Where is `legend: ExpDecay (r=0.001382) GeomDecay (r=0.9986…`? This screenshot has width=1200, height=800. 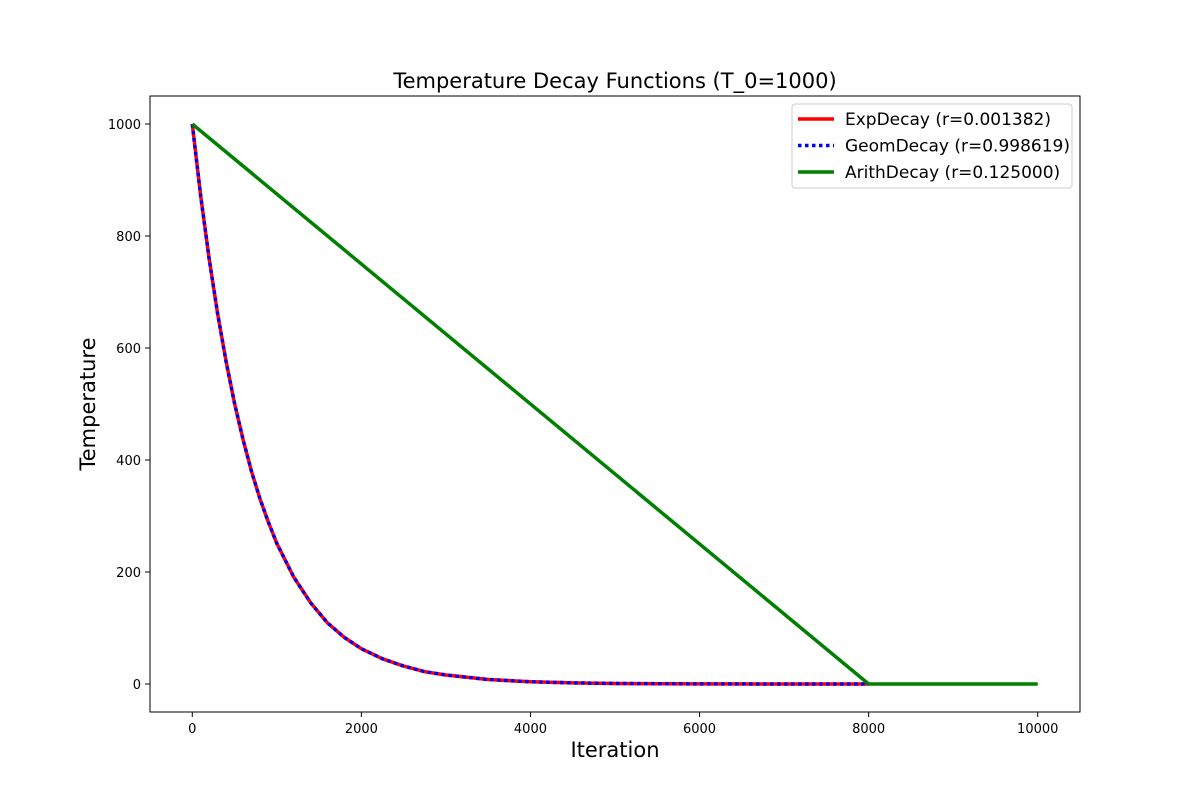
legend: ExpDecay (r=0.001382) GeomDecay (r=0.9986… is located at coordinates (932, 146).